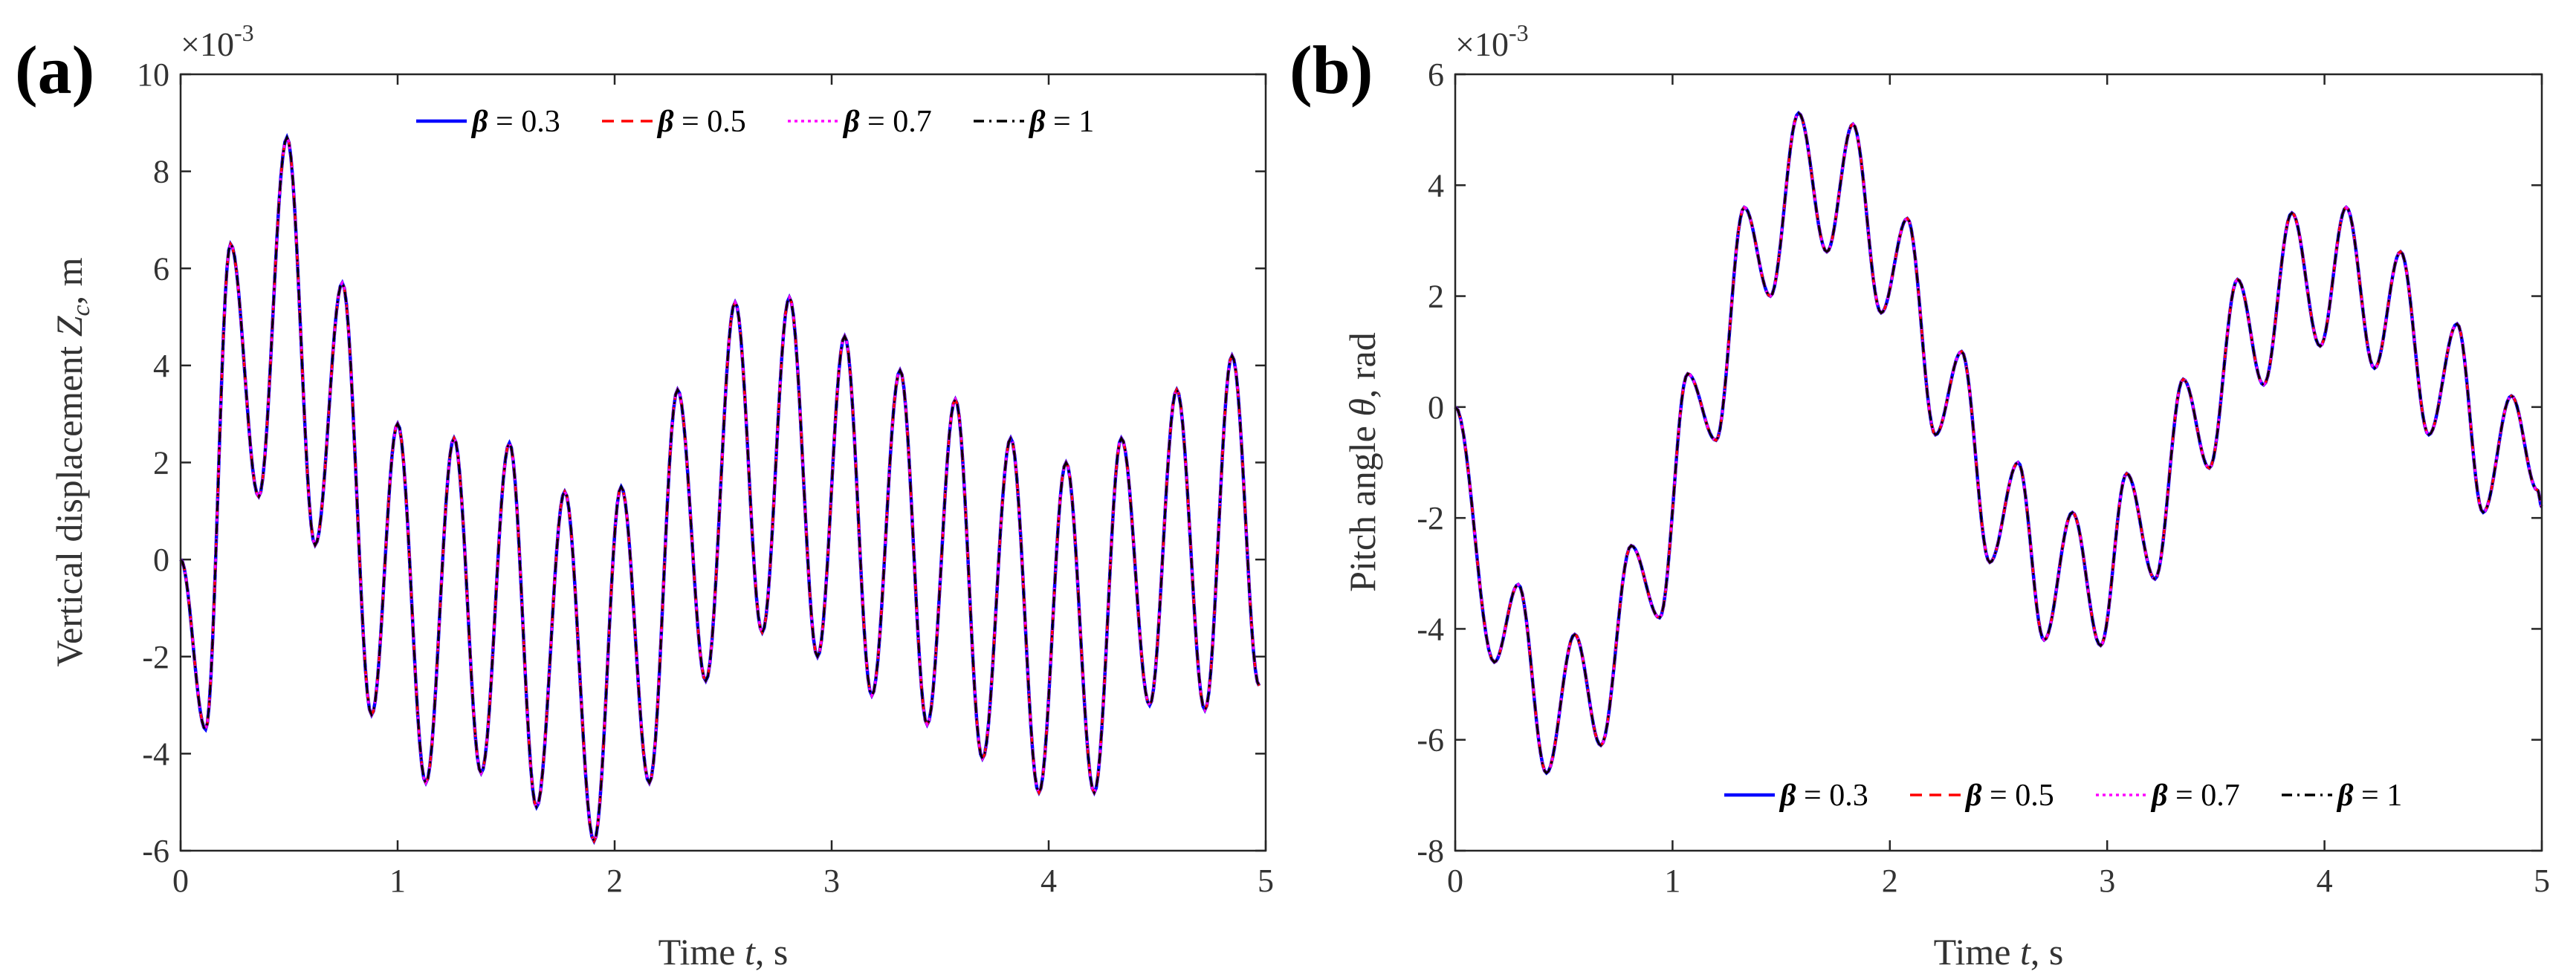  Describe the element at coordinates (1492, 41) in the screenshot. I see `panel-b-exponent: ×10⁻³` at that location.